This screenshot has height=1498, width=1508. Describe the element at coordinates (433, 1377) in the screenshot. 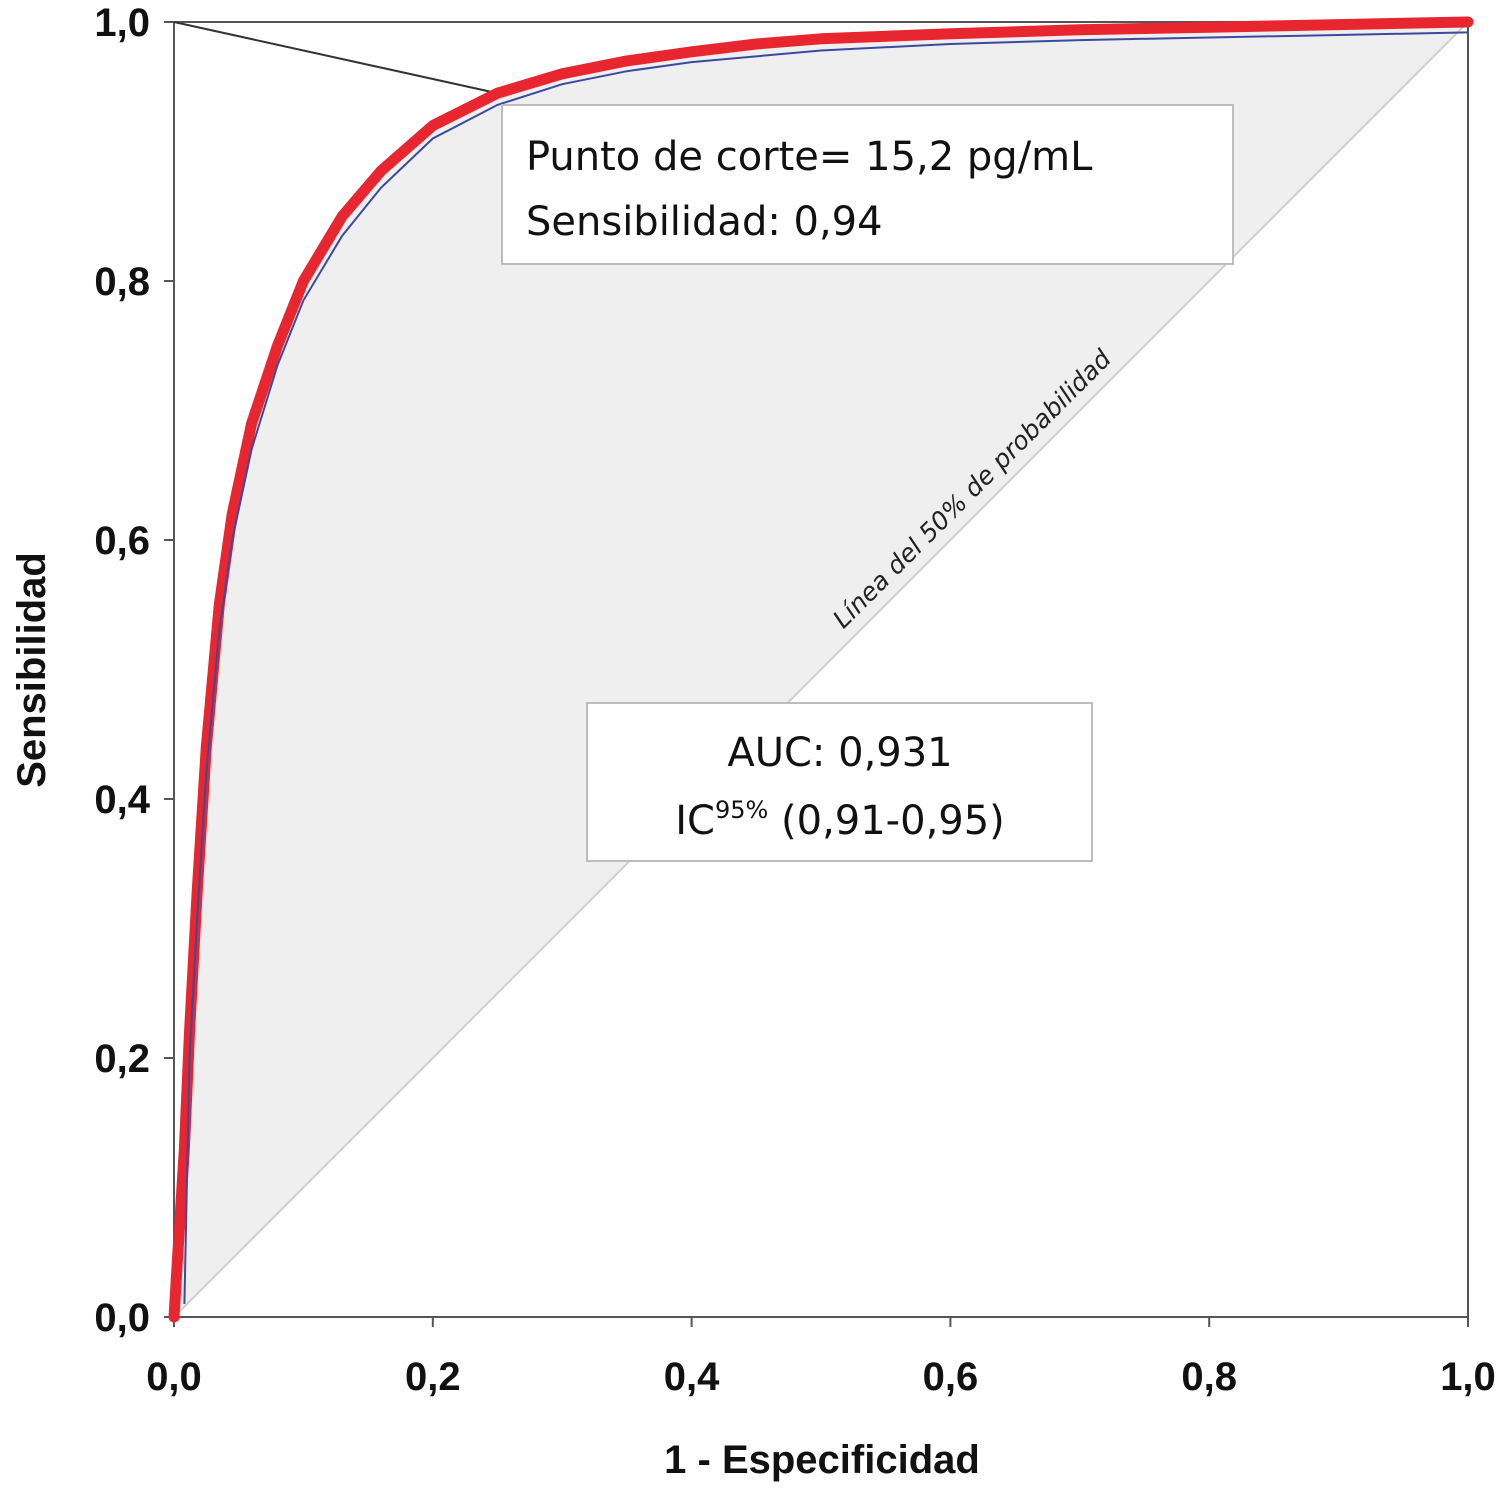

I see `x-tick-label: 0,2` at that location.